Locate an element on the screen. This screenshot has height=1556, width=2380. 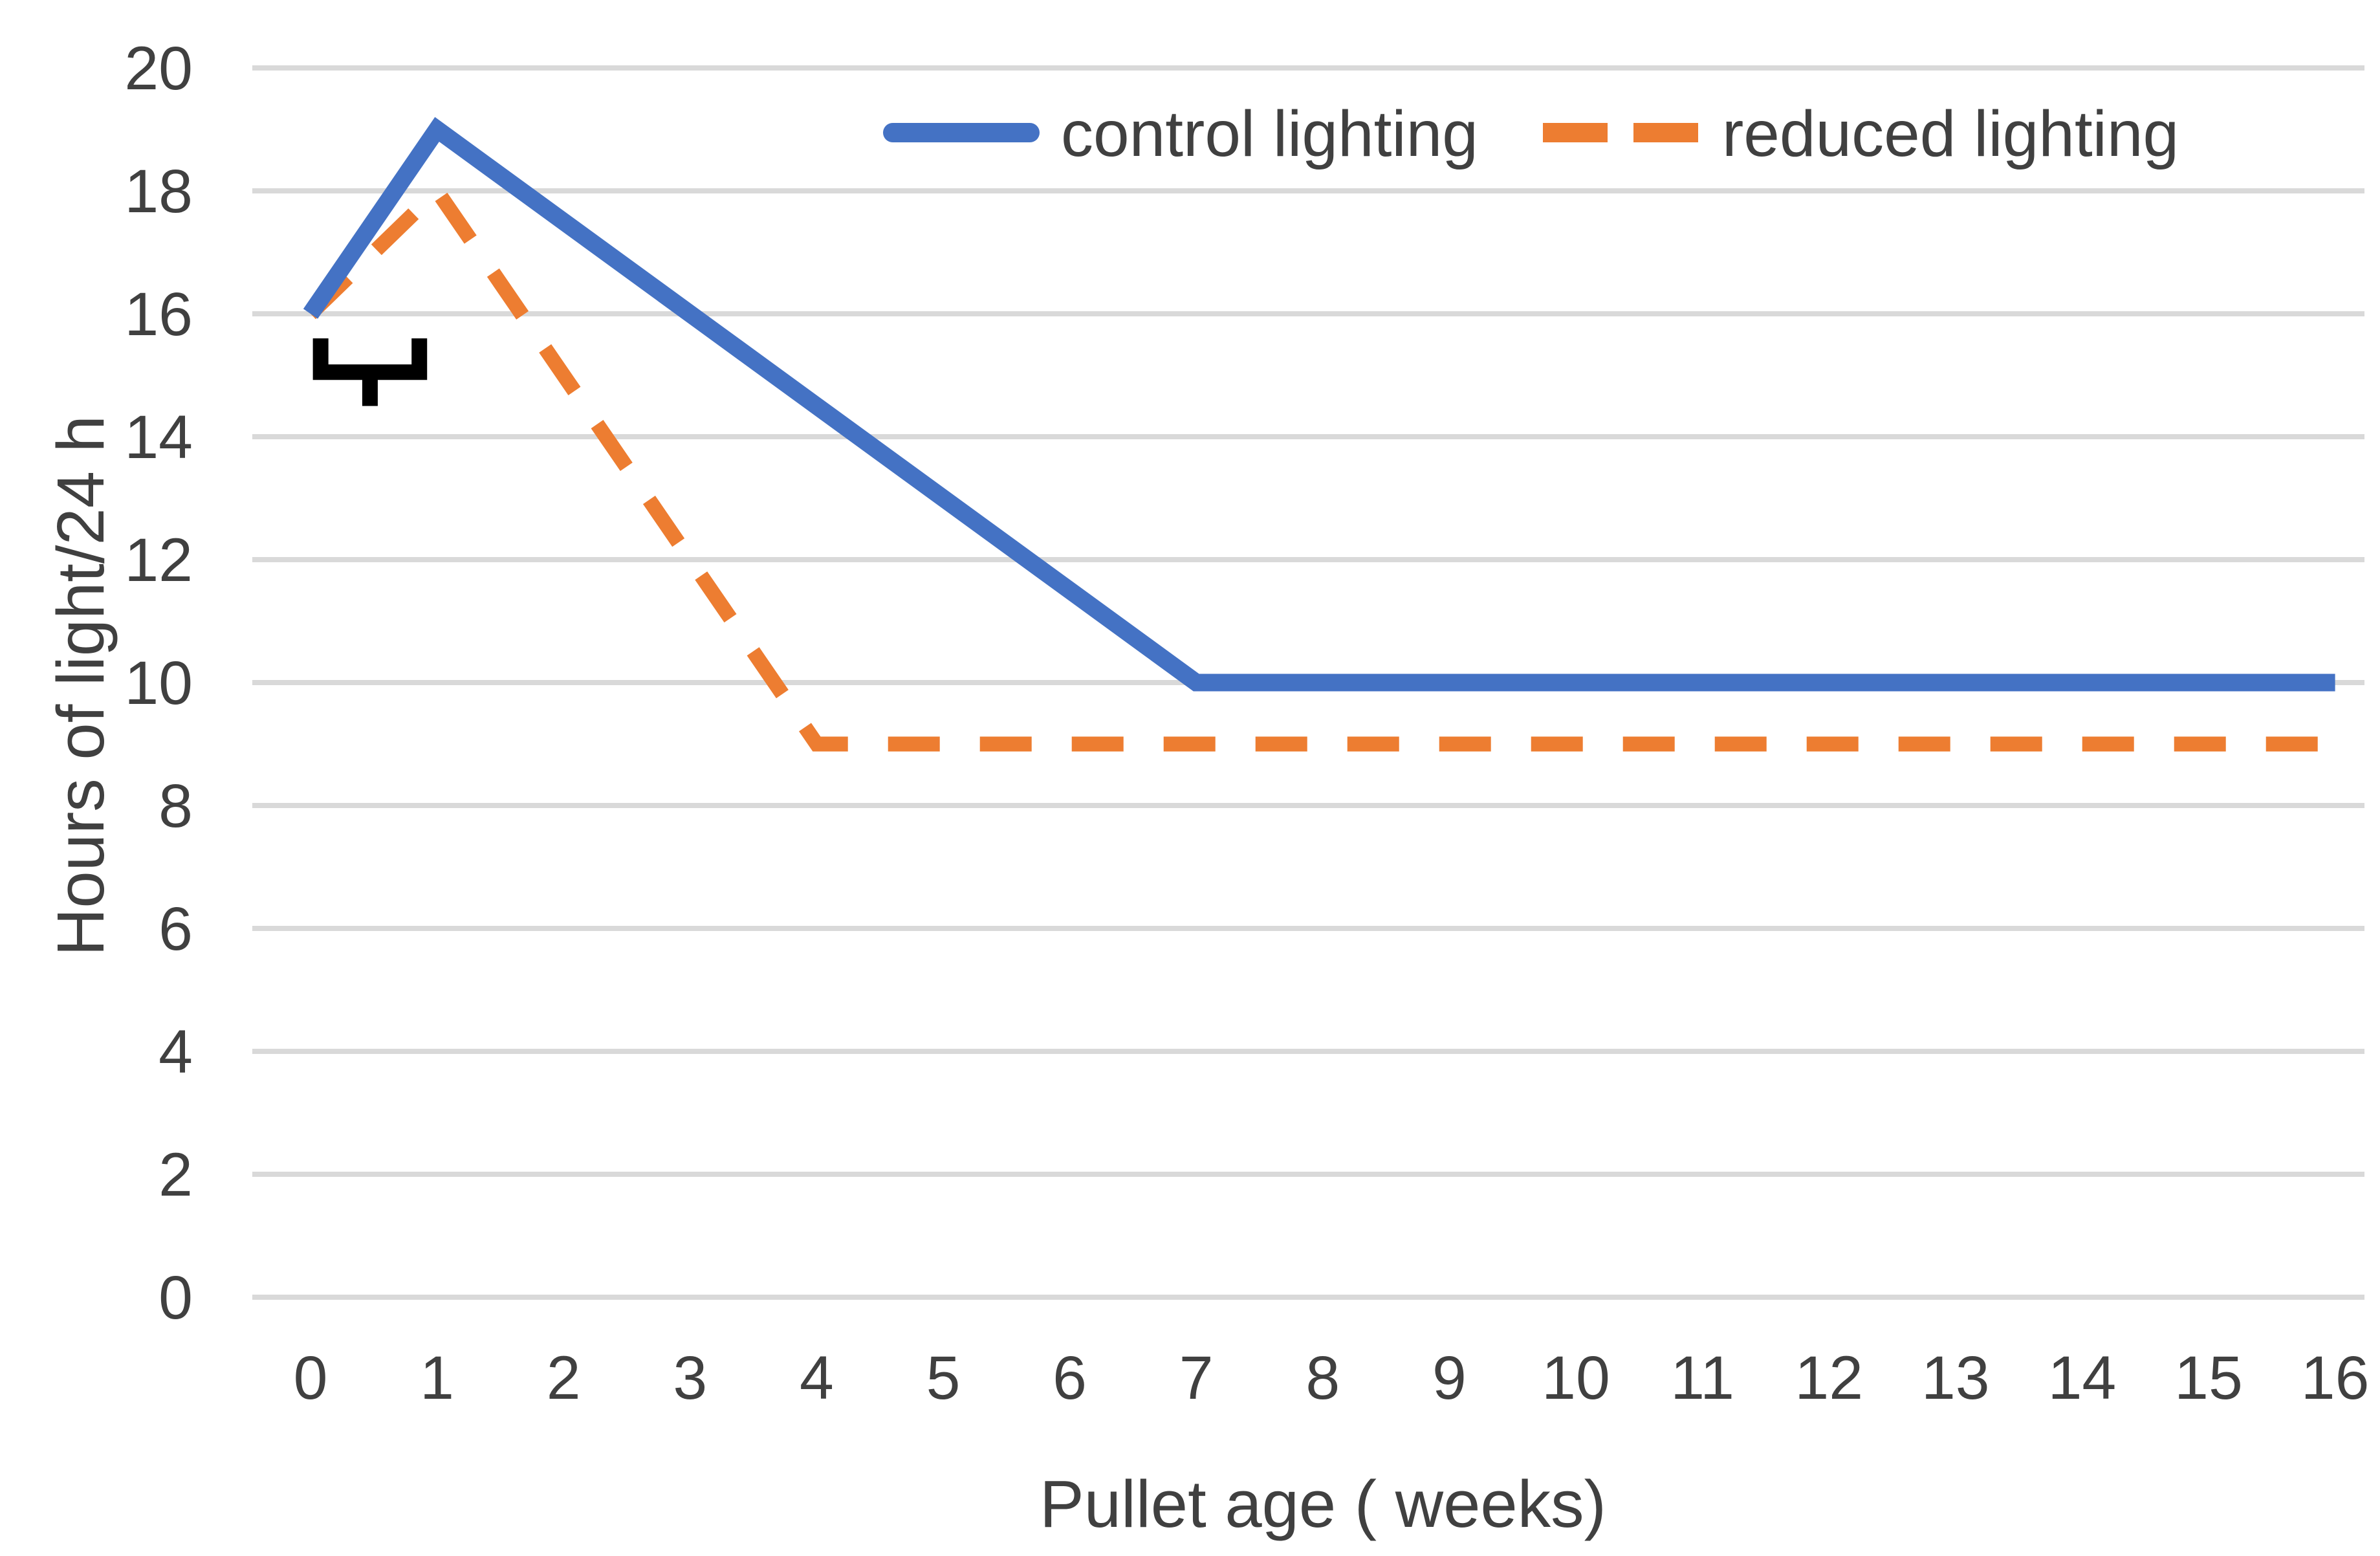
x-tick-label-11: 11 is located at coordinates (1702, 1378).